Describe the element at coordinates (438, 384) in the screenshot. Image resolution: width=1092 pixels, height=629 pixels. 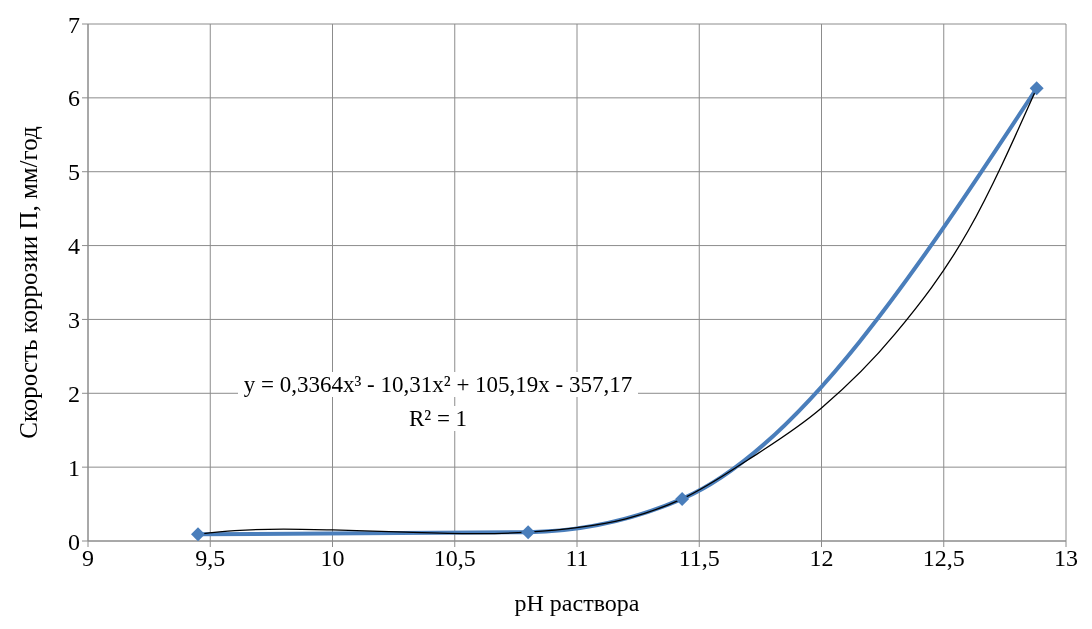
I see `annotation: y = 0,3364x³ - 10,31x² + 105,19x - 357,17` at that location.